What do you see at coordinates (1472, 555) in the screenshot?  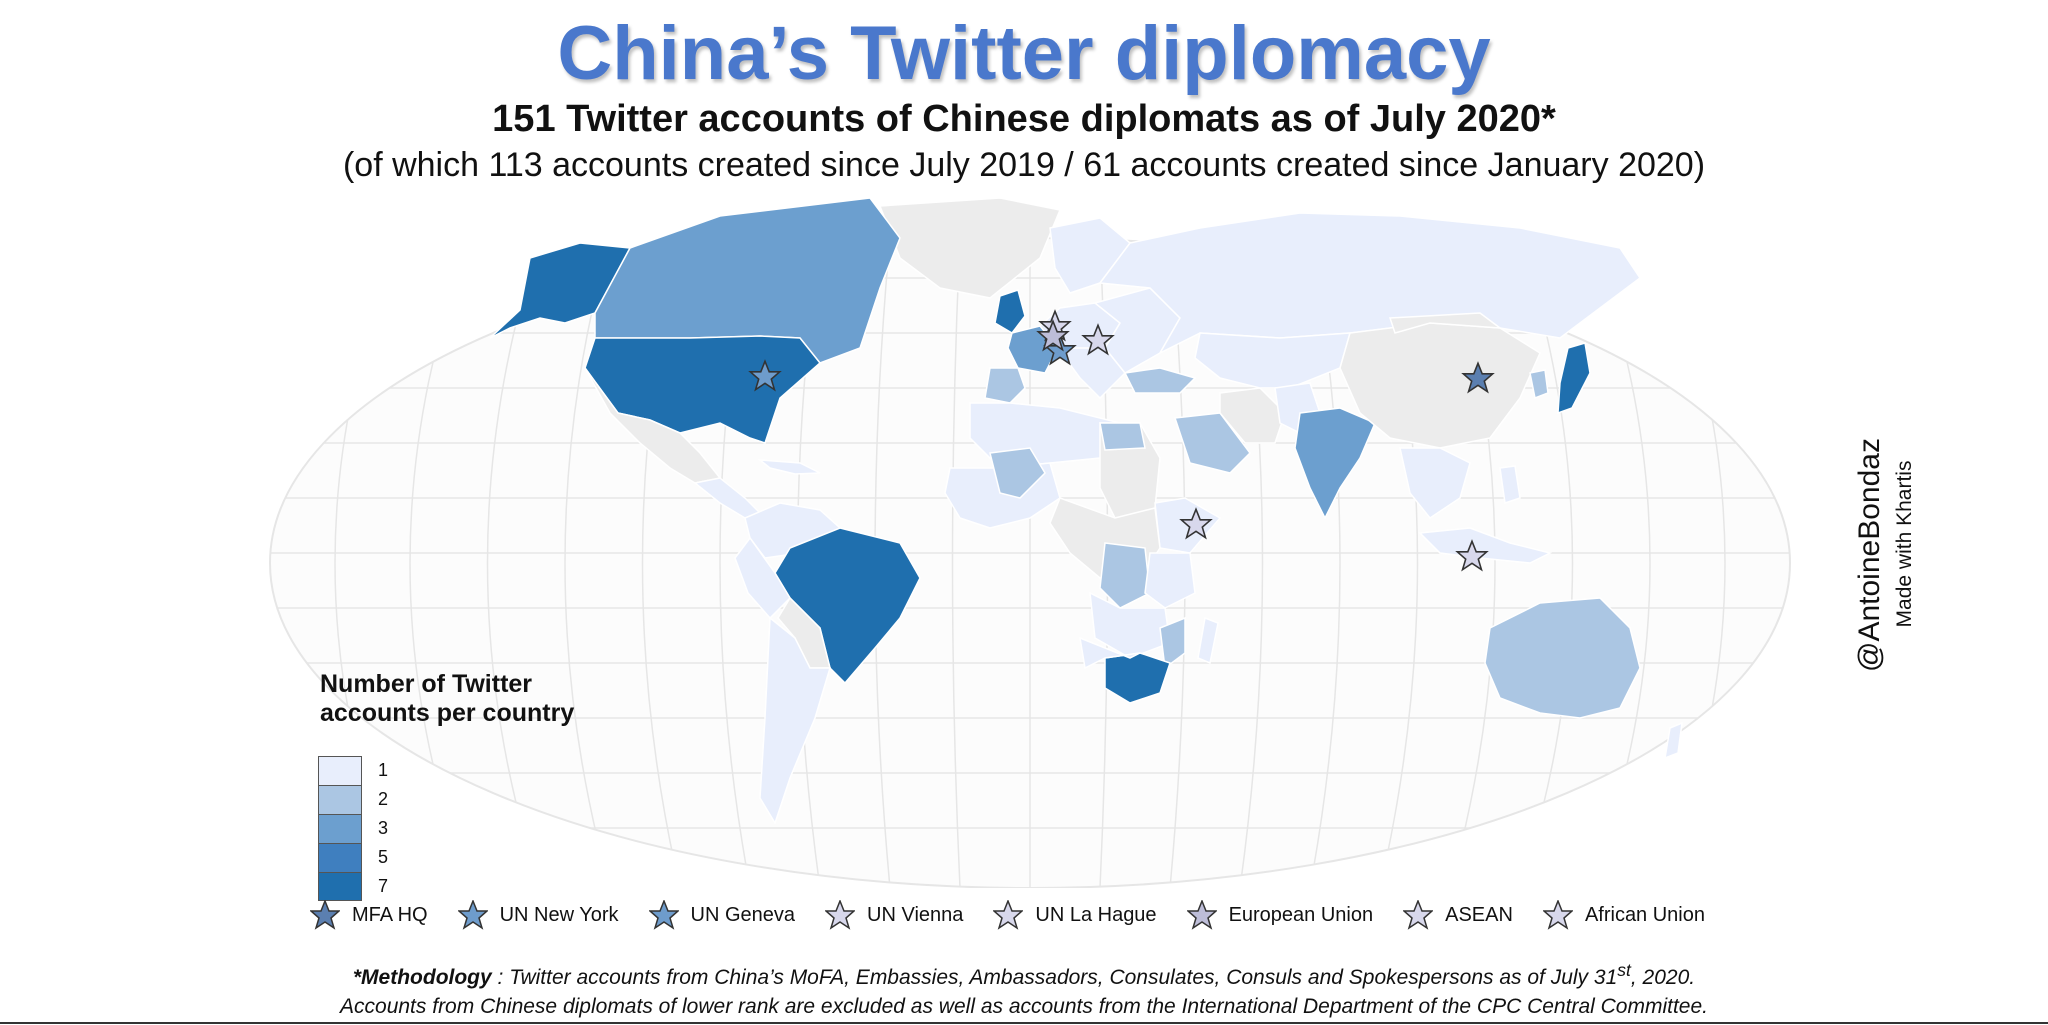 I see `star-asean` at bounding box center [1472, 555].